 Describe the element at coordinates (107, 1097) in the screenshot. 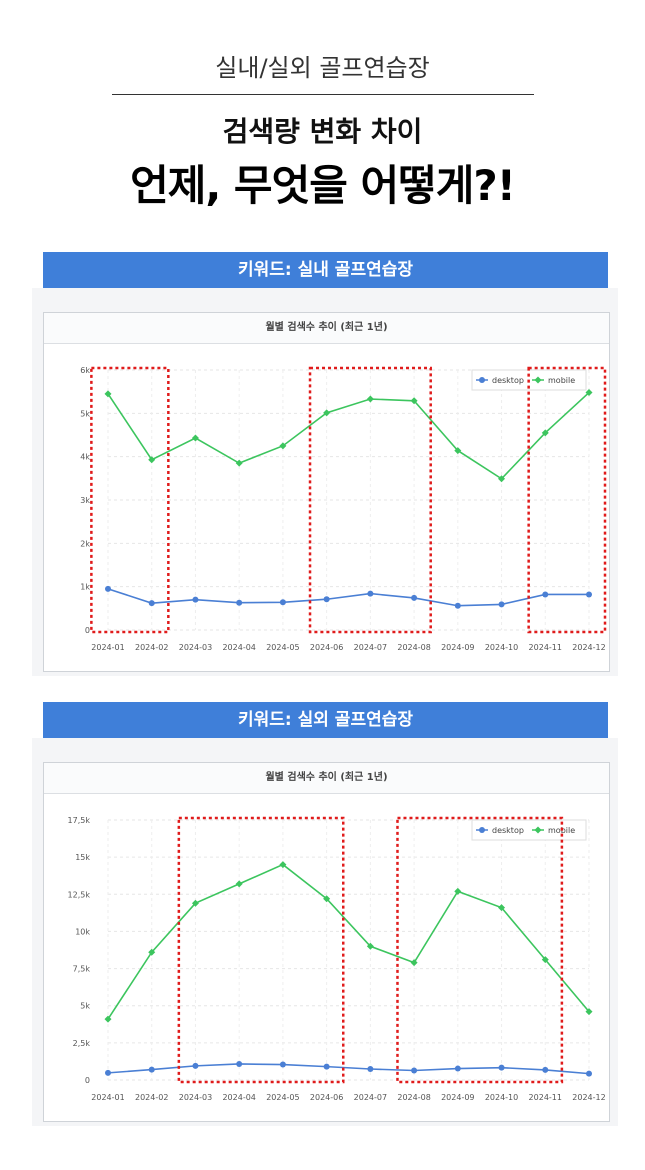

I see `x-tick-label: 2024-01` at that location.